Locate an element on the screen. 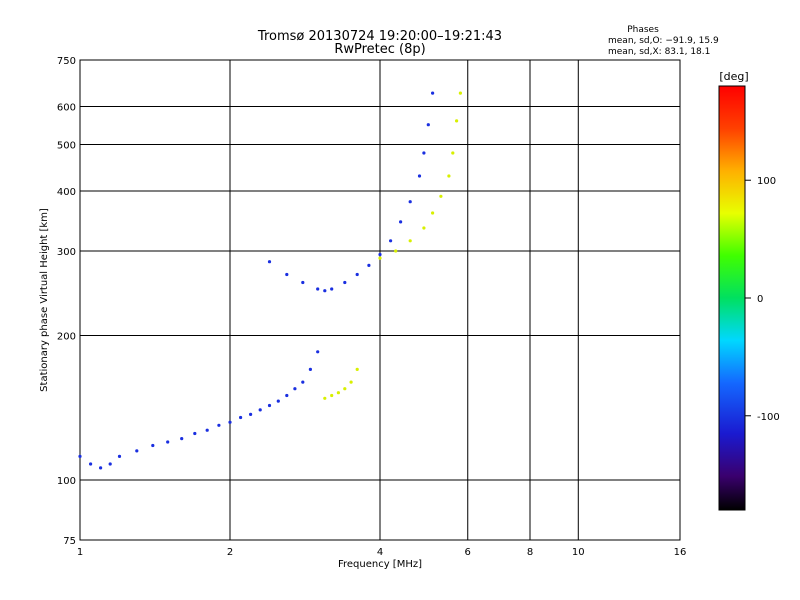 This screenshot has width=800, height=600. y-tick-label: 200 is located at coordinates (66, 337).